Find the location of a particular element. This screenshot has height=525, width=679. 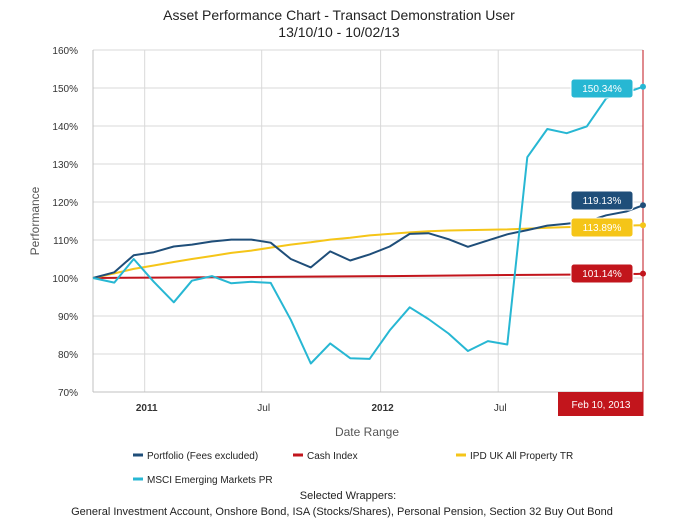

value-flag-label: 119.13% is located at coordinates (602, 201).